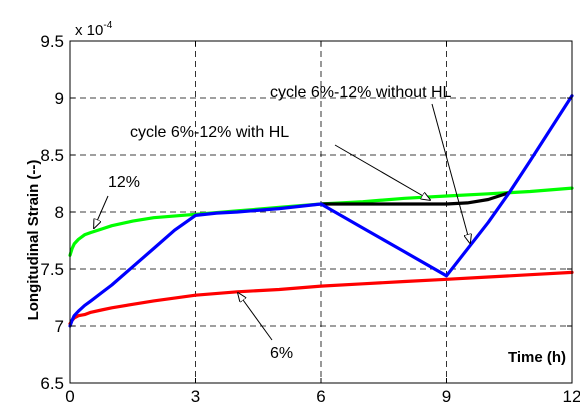 The image size is (580, 407). What do you see at coordinates (52, 41) in the screenshot?
I see `y-tick-label-6: 9.5` at bounding box center [52, 41].